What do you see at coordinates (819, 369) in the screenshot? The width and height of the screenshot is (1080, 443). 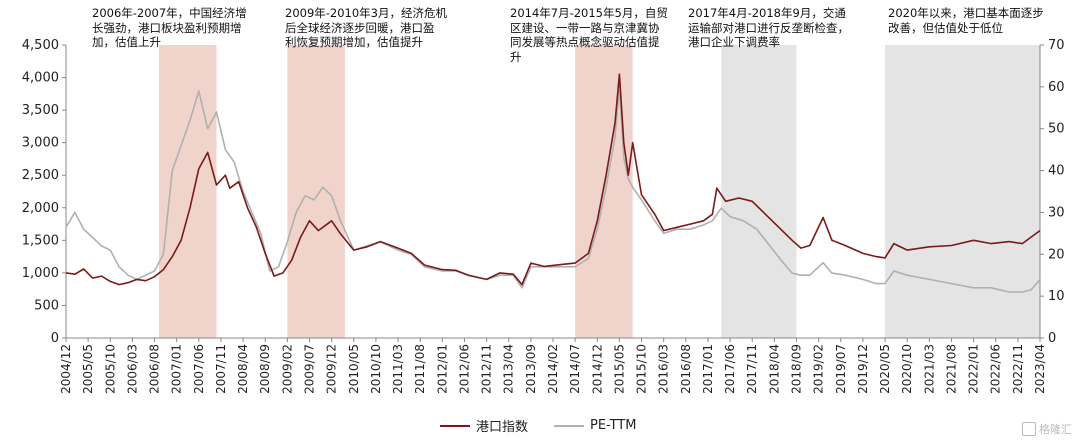 I see `x-axis-tick-label: 2019/02` at bounding box center [819, 369].